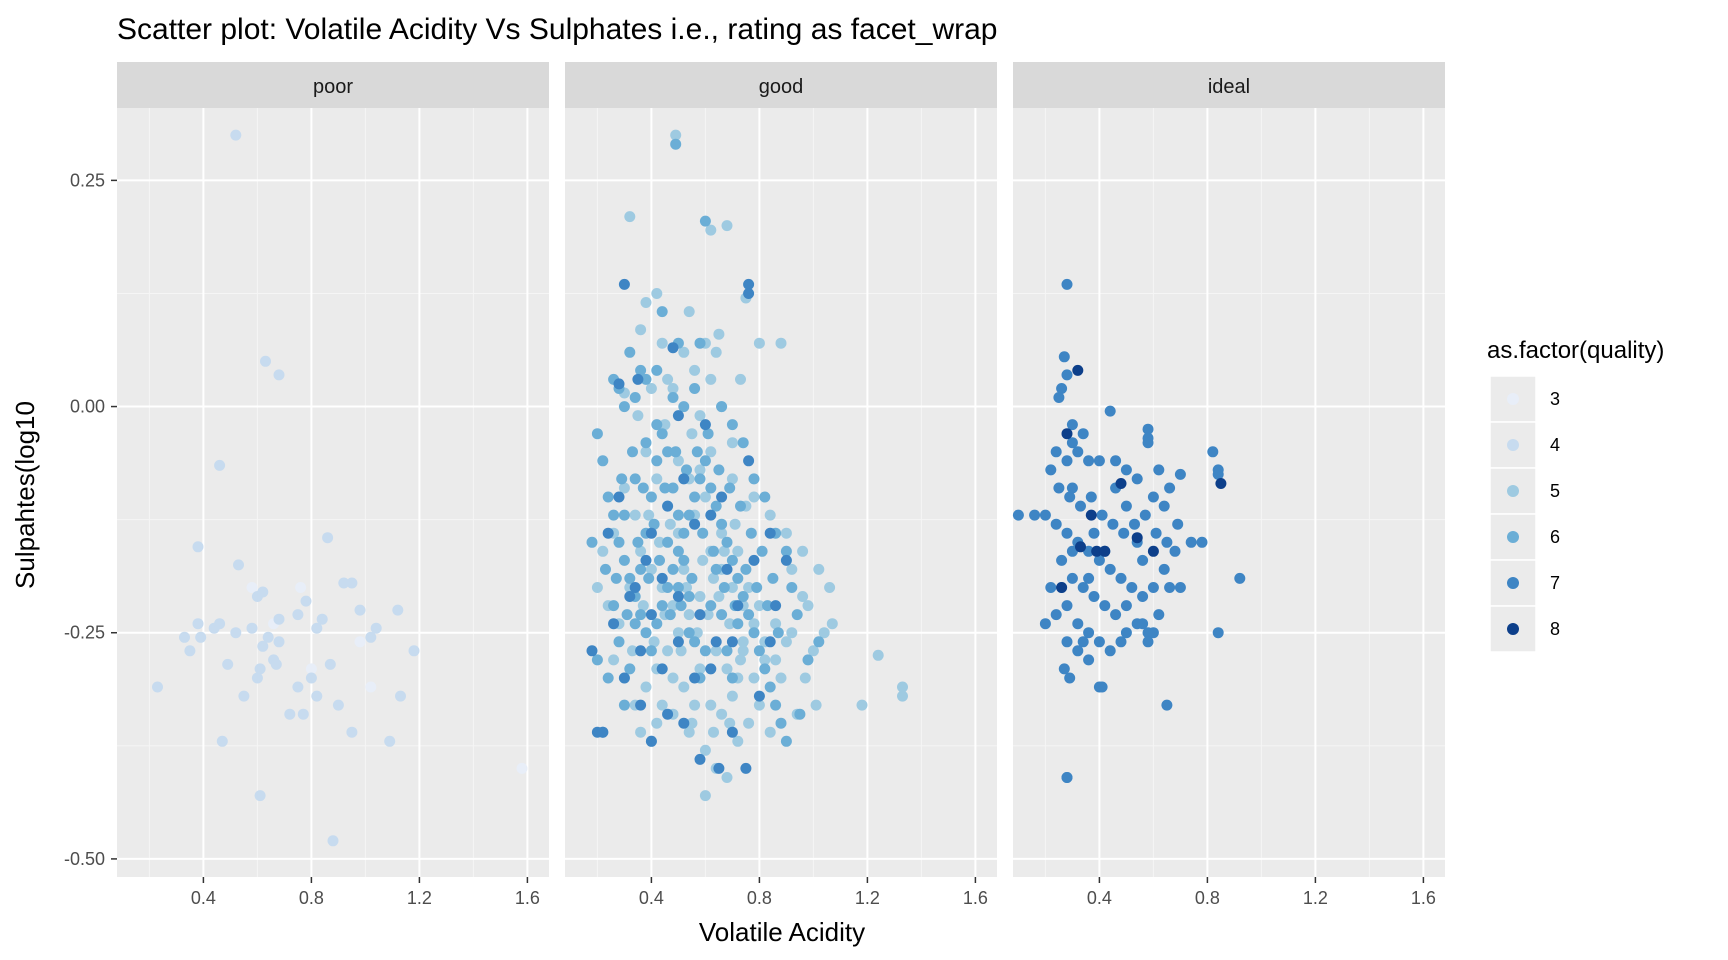  What do you see at coordinates (419, 898) in the screenshot?
I see `x-tick-label: 1.2` at bounding box center [419, 898].